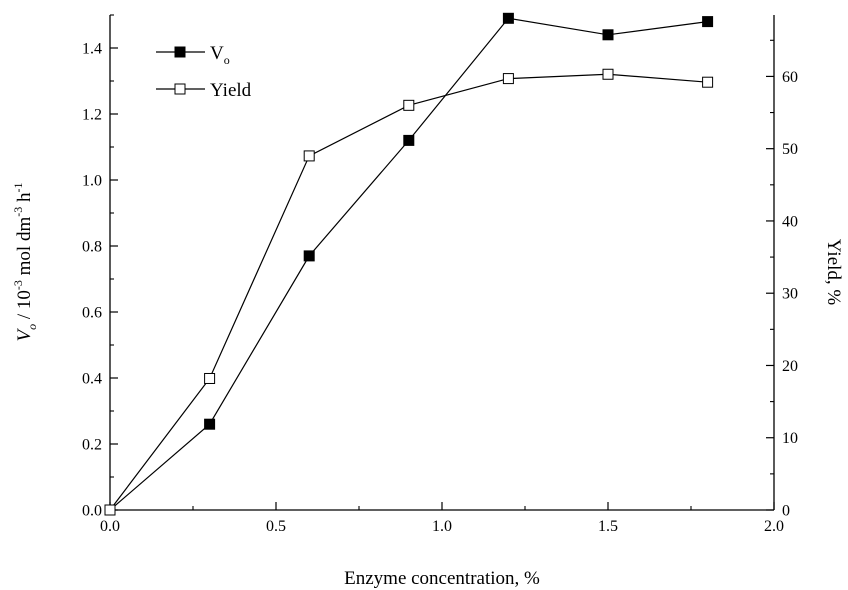  What do you see at coordinates (790, 366) in the screenshot?
I see `y2-tick-label: 20` at bounding box center [790, 366].